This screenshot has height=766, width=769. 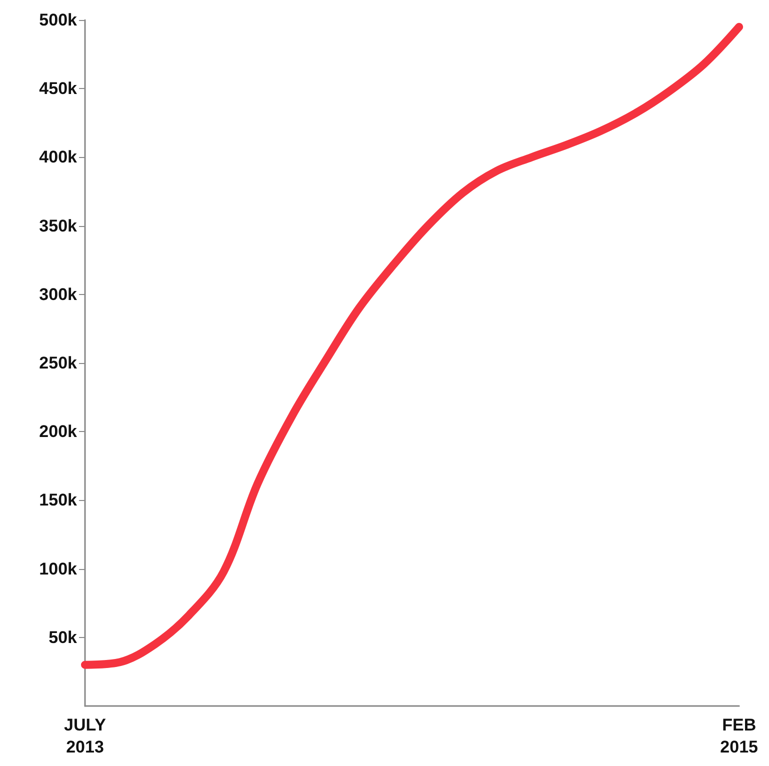 What do you see at coordinates (58, 500) in the screenshot?
I see `y-tick-label: 150k` at bounding box center [58, 500].